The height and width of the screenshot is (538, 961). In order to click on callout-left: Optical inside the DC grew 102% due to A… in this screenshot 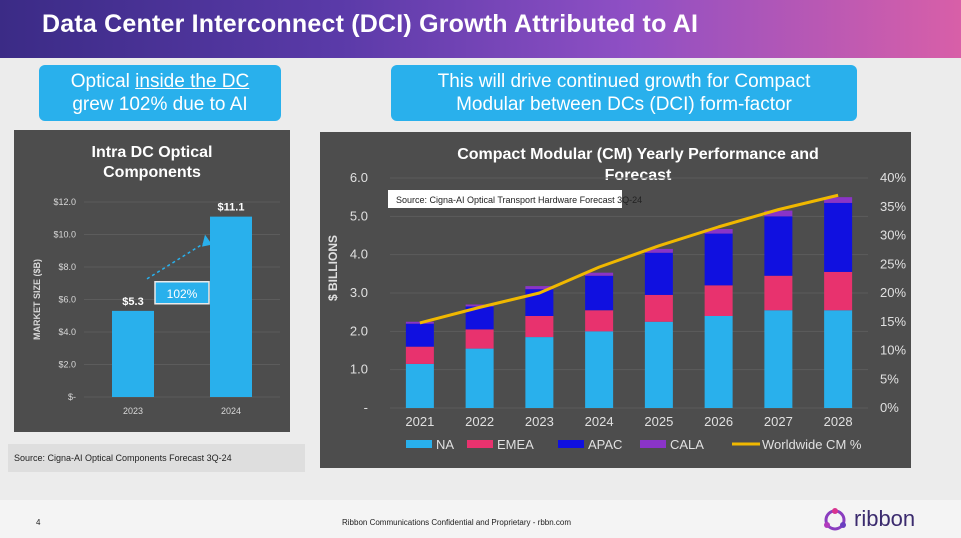, I will do `click(160, 93)`.